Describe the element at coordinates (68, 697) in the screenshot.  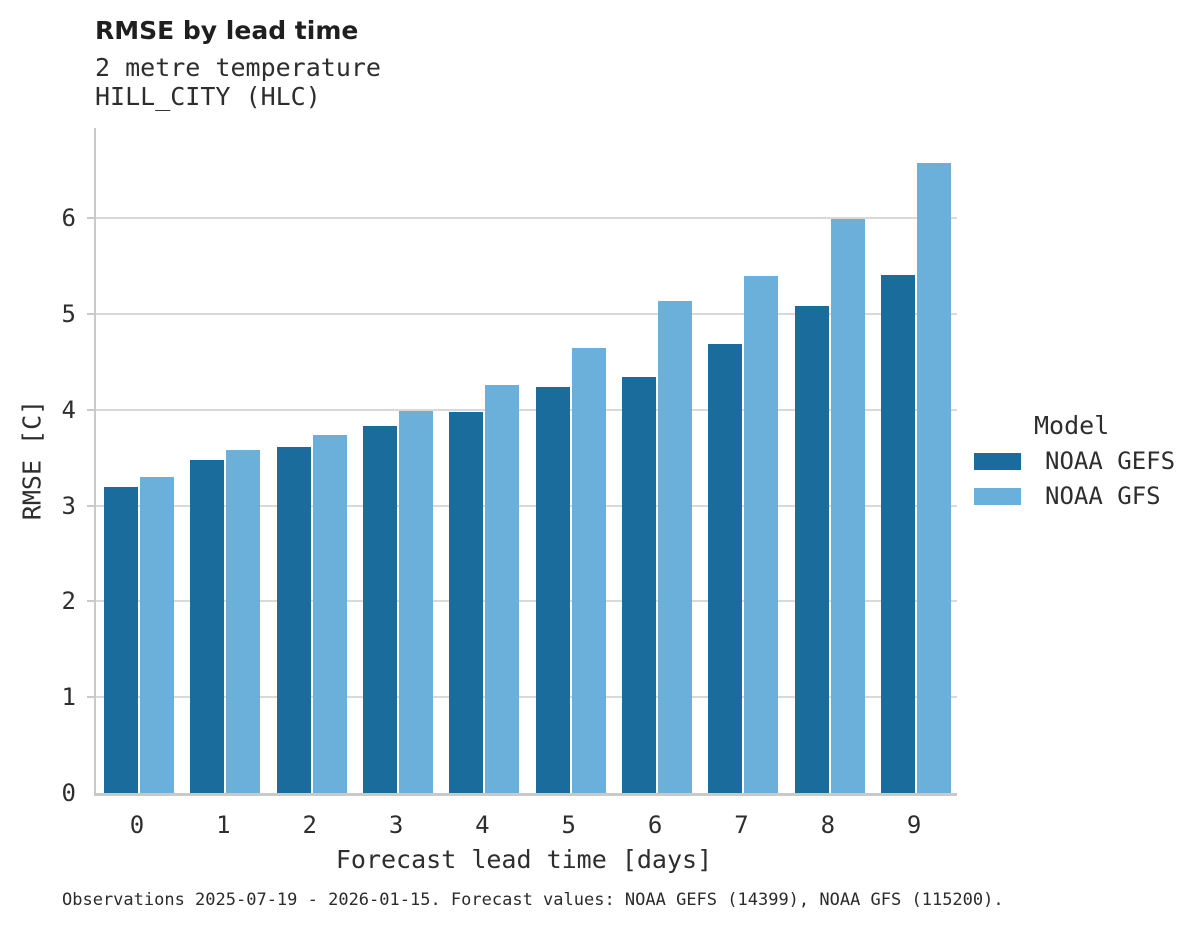
I see `y-tick-label-1: 1` at that location.